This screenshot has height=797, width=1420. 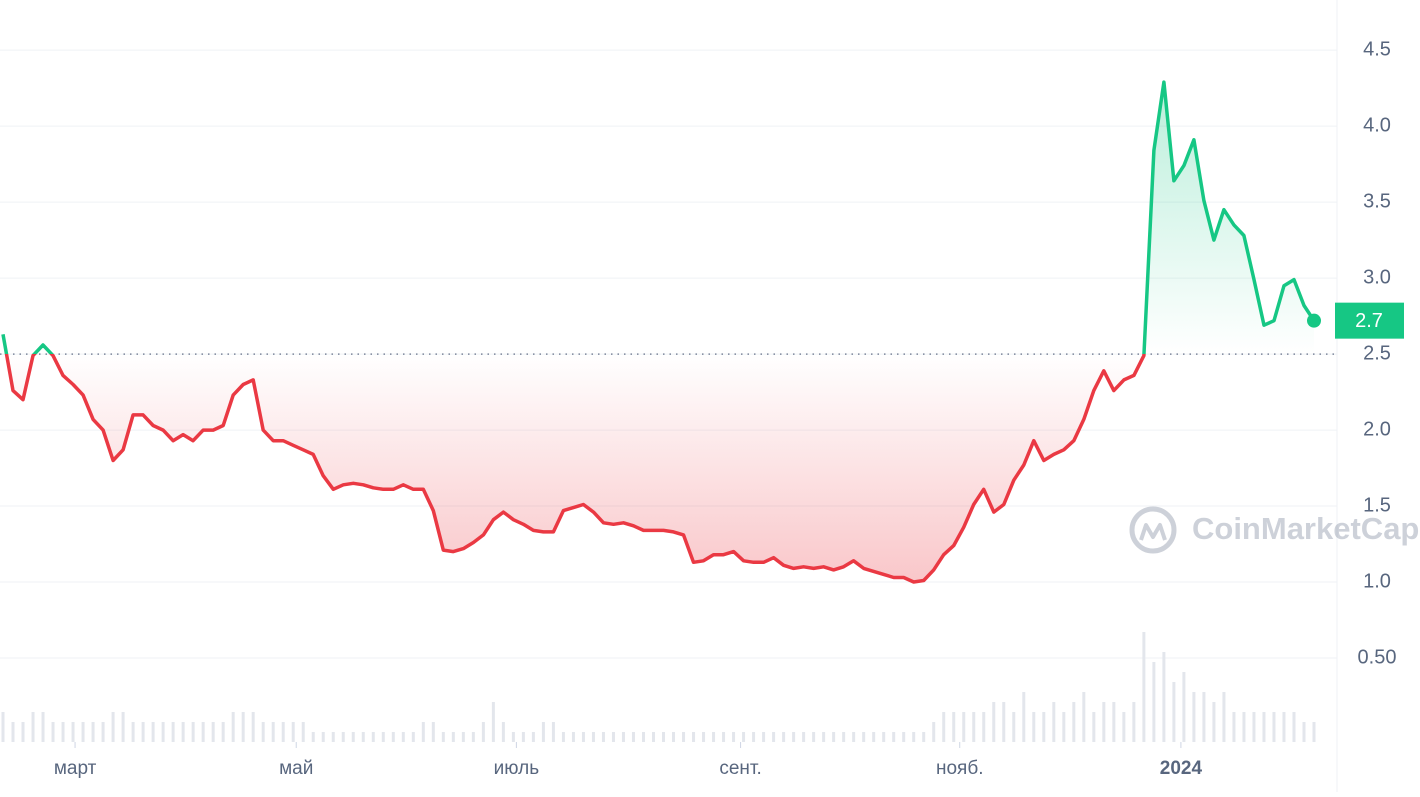 I want to click on y-tick-label: 2.5, so click(x=1377, y=353).